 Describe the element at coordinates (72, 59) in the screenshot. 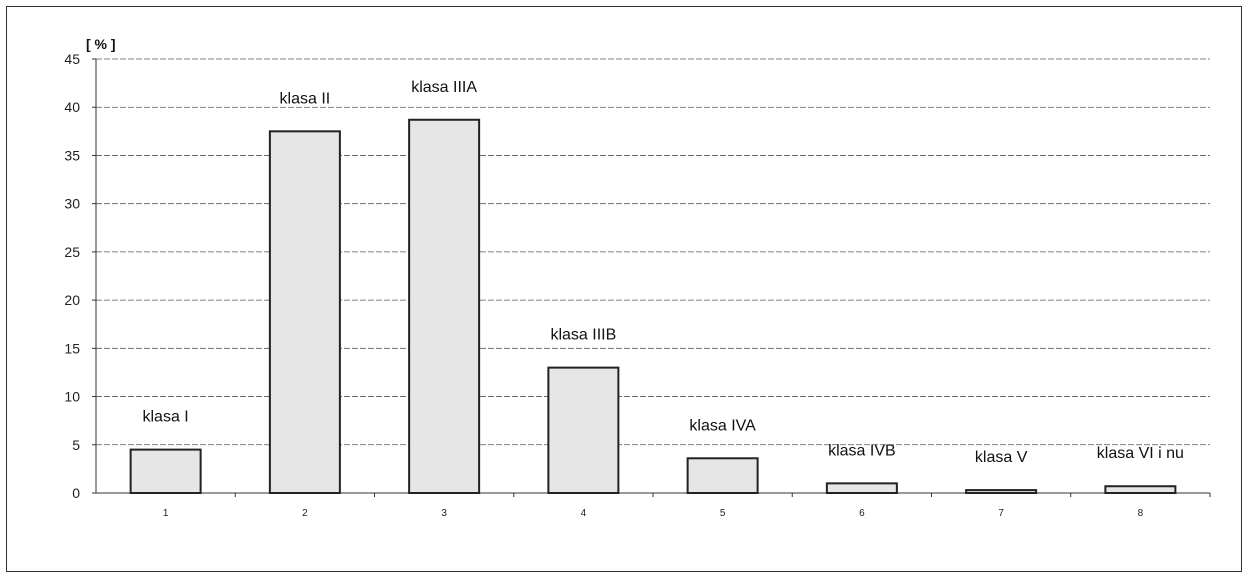

I see `y-tick-label: 45` at that location.